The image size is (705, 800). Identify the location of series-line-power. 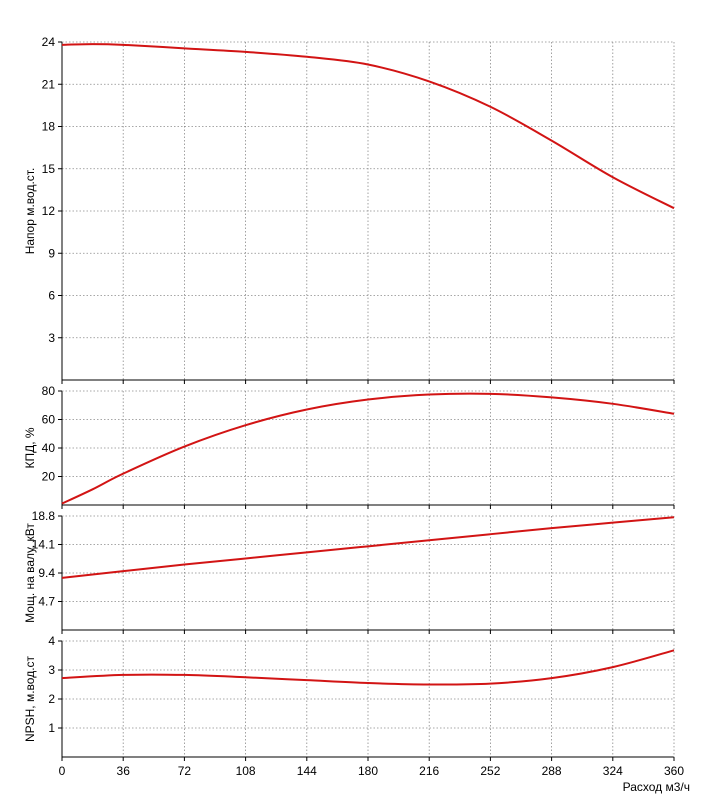
(368, 547).